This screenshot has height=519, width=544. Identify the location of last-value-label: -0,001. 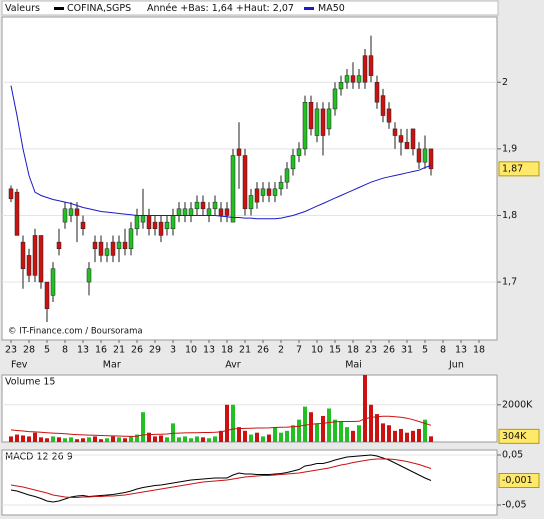
(517, 480).